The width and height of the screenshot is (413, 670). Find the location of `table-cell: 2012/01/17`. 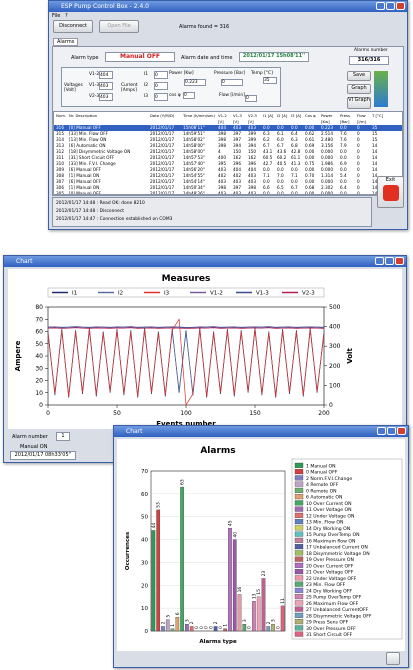

table-cell: 2012/01/17 is located at coordinates (162, 175).